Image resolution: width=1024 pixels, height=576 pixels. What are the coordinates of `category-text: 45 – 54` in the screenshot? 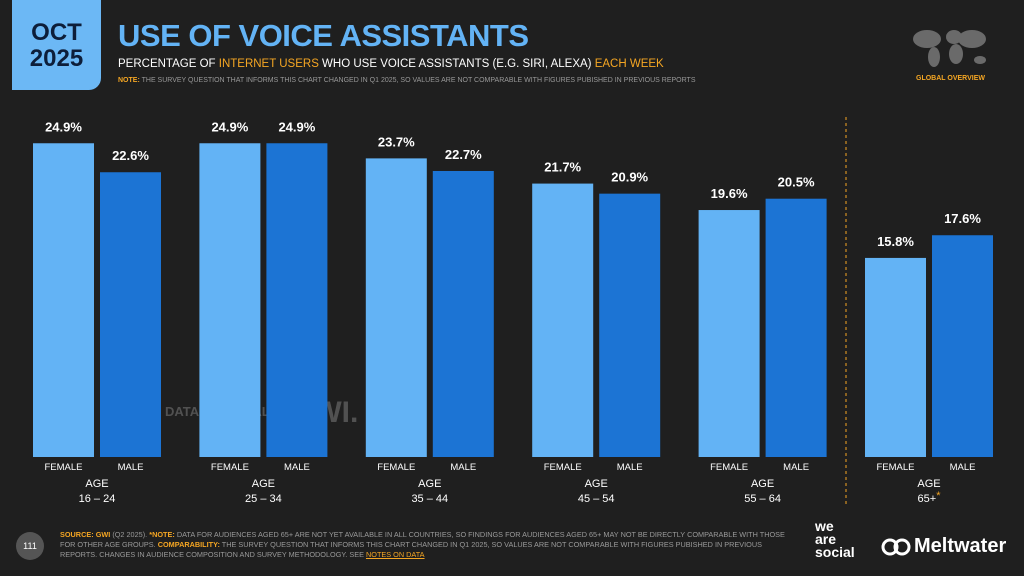 It's located at (596, 499).